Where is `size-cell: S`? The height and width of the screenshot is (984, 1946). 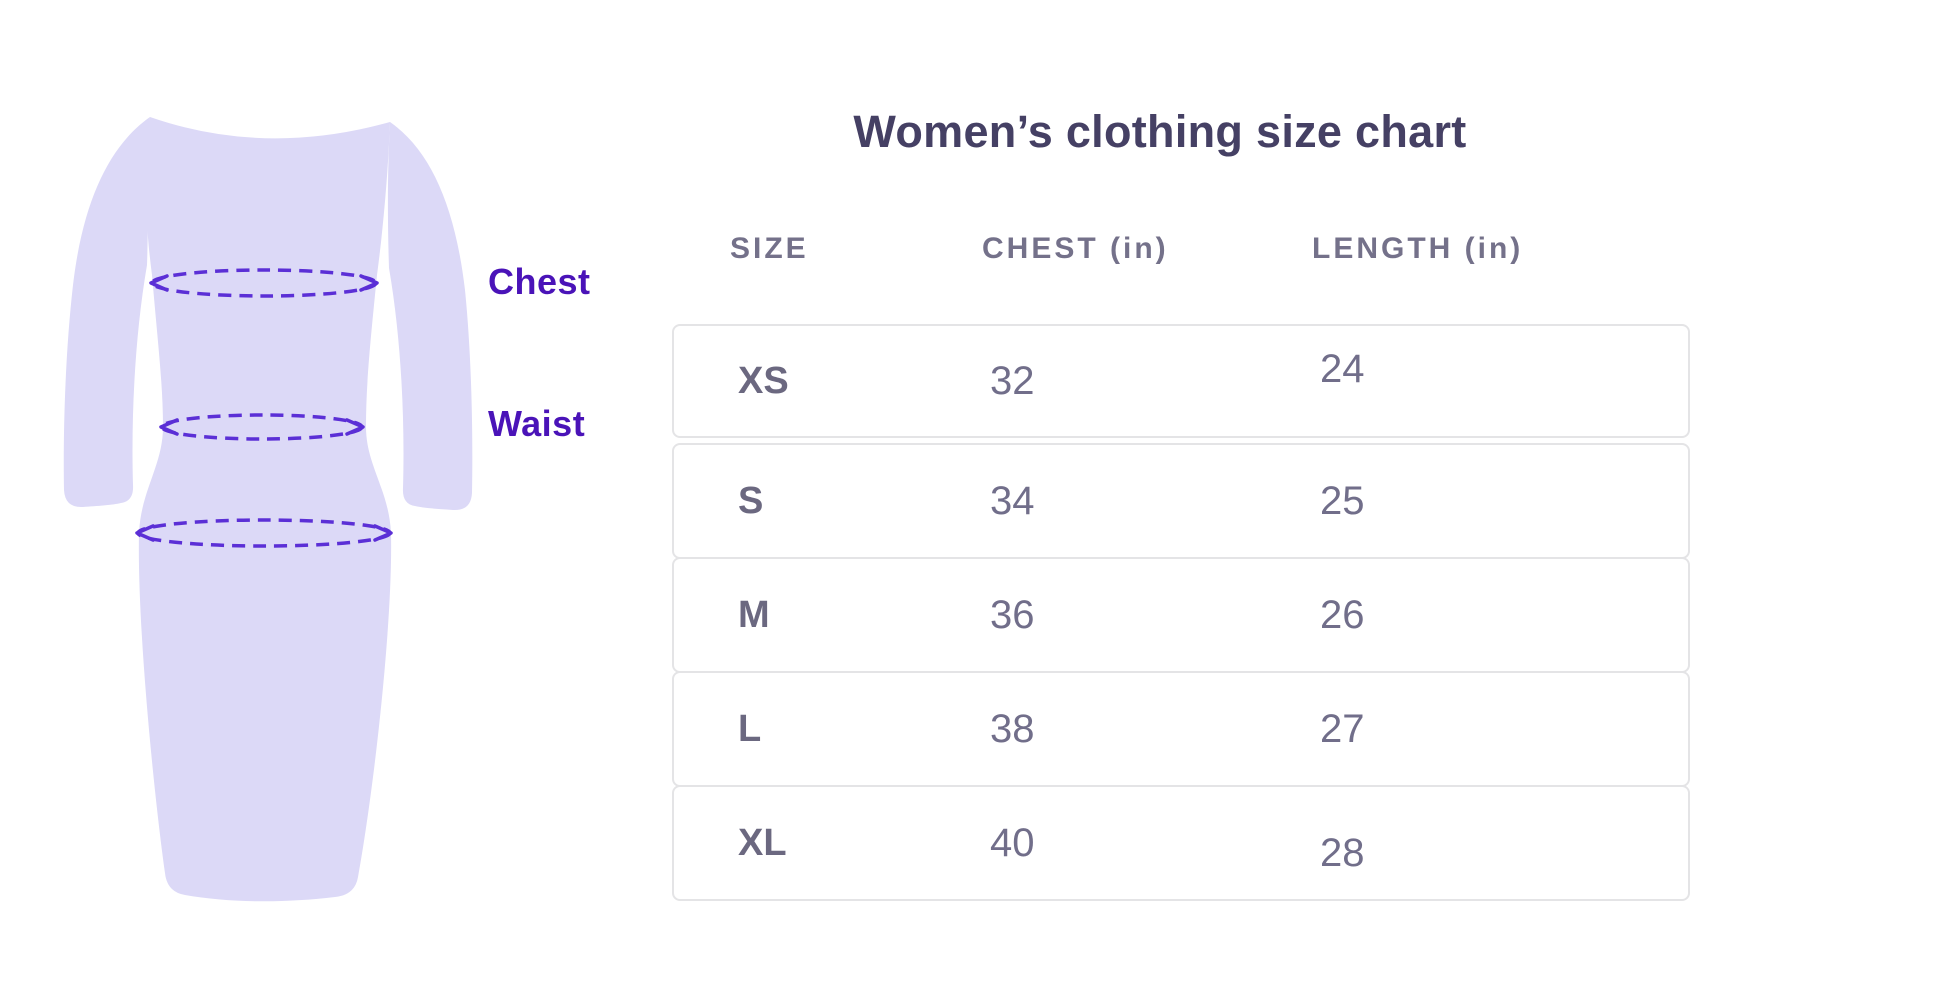
size-cell: S is located at coordinates (751, 500).